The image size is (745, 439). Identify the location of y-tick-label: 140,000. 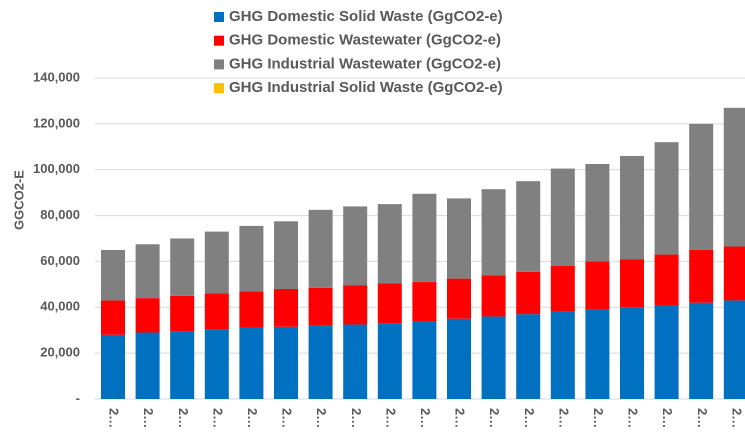
(56, 76).